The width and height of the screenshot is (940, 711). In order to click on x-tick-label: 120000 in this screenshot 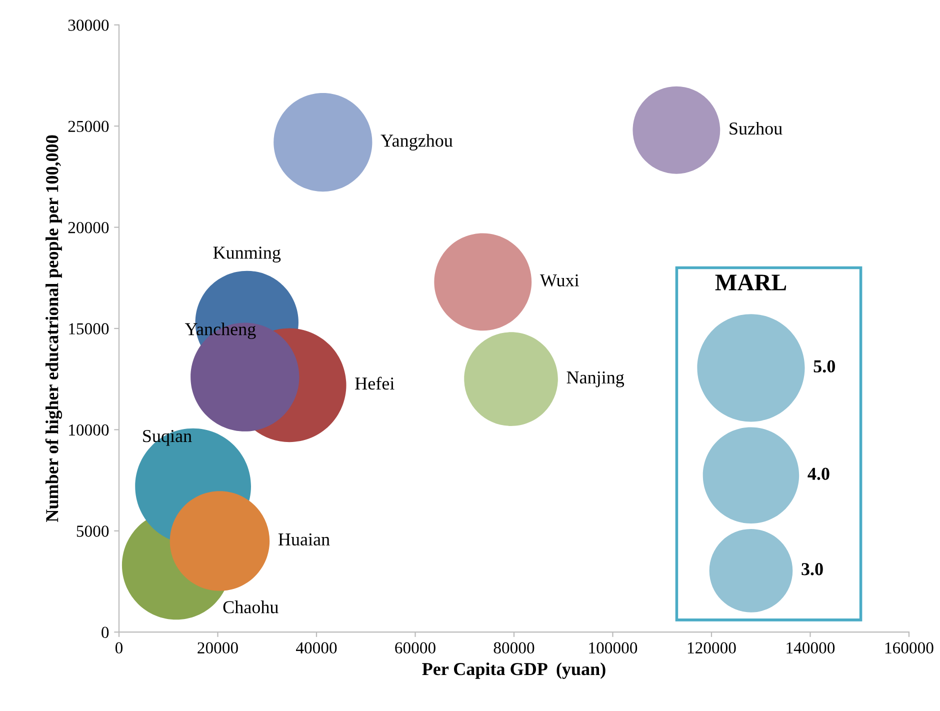, I will do `click(712, 648)`.